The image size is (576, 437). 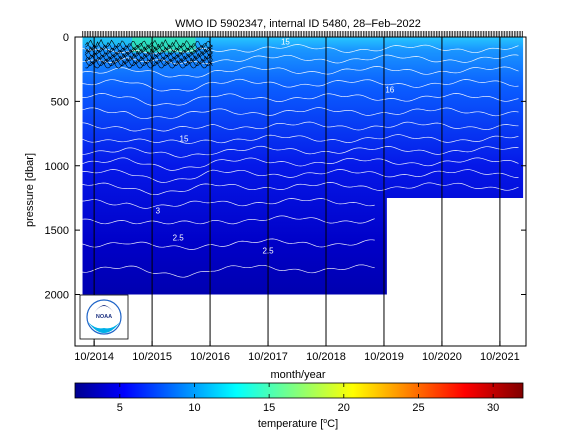 I want to click on colorbar-tick-label: 15, so click(x=269, y=408).